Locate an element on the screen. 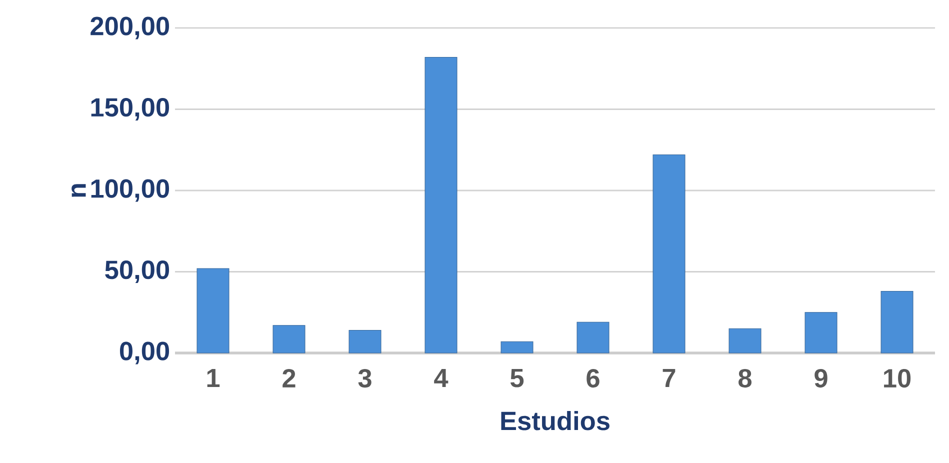 The height and width of the screenshot is (463, 949). y-tick-label: 50,00 is located at coordinates (137, 271).